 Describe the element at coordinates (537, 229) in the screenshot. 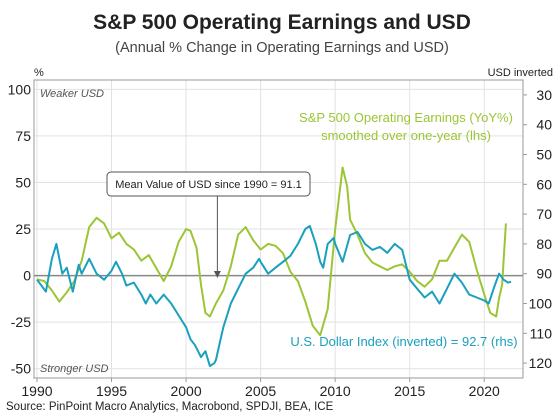

I see `right-axis-ticks: 30 40 50 60 70 80 90 100 110 120` at that location.